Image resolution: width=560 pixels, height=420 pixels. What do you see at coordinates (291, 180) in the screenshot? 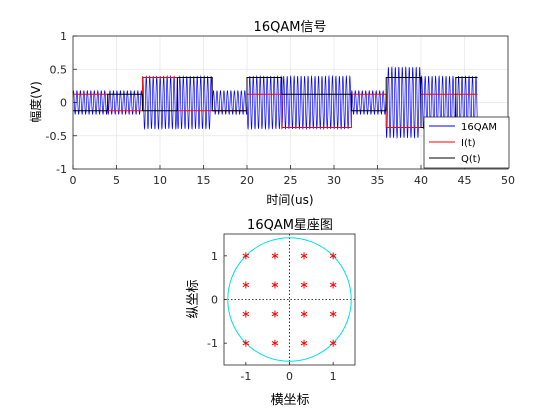
I see `xtick-label-5: 25` at bounding box center [291, 180].